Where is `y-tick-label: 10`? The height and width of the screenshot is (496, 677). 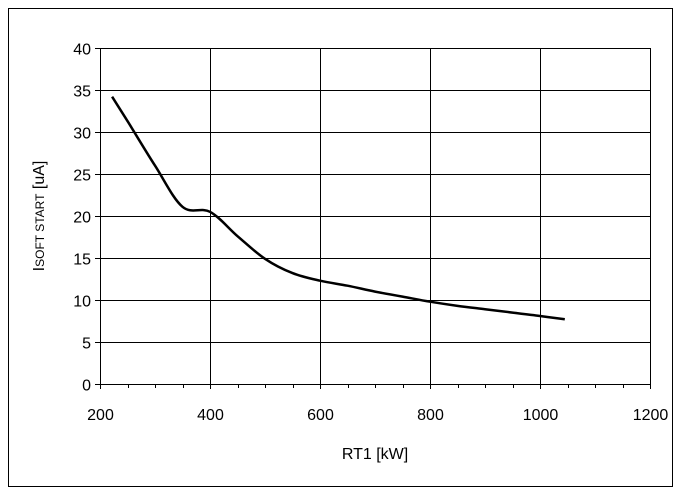
y-tick-label: 10 is located at coordinates (82, 302).